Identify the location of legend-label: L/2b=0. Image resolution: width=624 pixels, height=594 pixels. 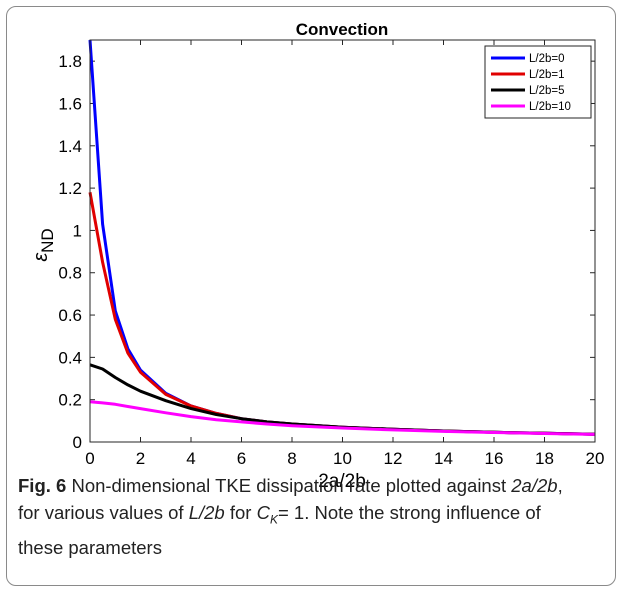
(547, 59).